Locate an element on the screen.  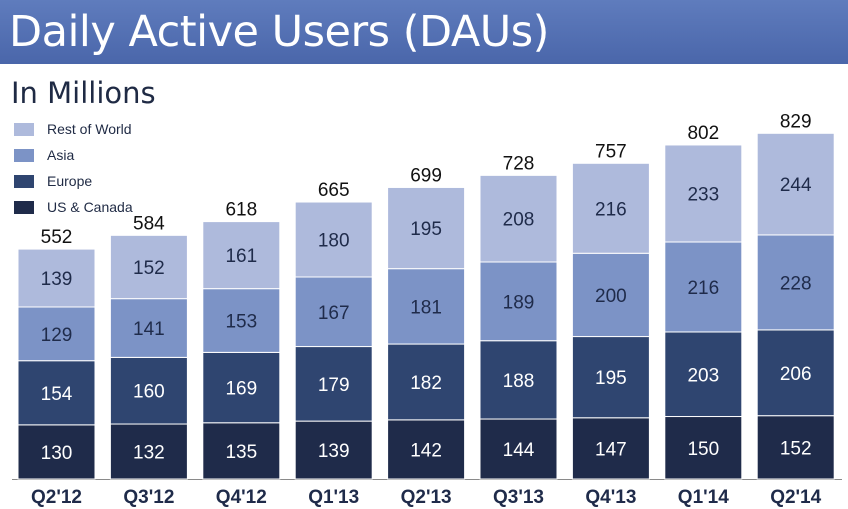
x-tick-label: Q2'13 is located at coordinates (426, 497).